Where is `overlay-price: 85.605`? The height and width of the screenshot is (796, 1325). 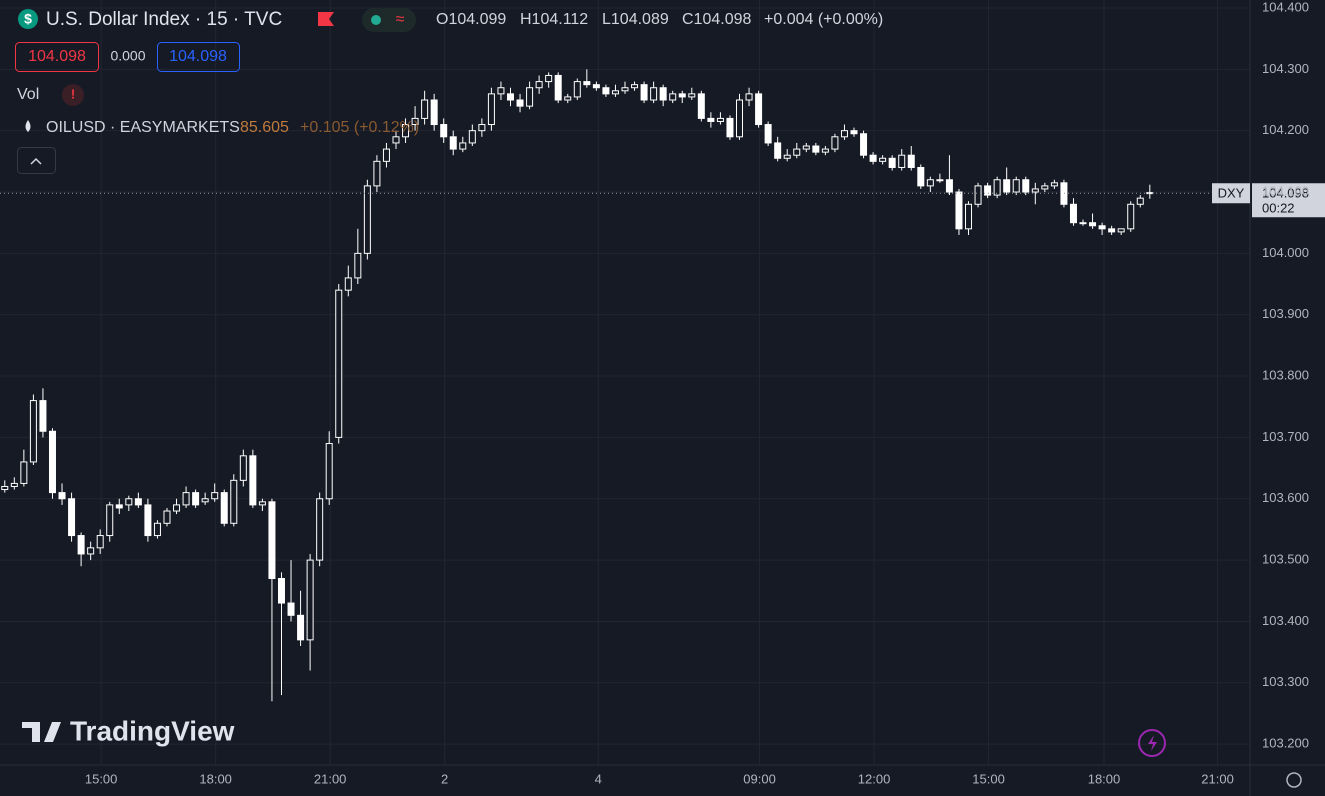
overlay-price: 85.605 is located at coordinates (264, 127).